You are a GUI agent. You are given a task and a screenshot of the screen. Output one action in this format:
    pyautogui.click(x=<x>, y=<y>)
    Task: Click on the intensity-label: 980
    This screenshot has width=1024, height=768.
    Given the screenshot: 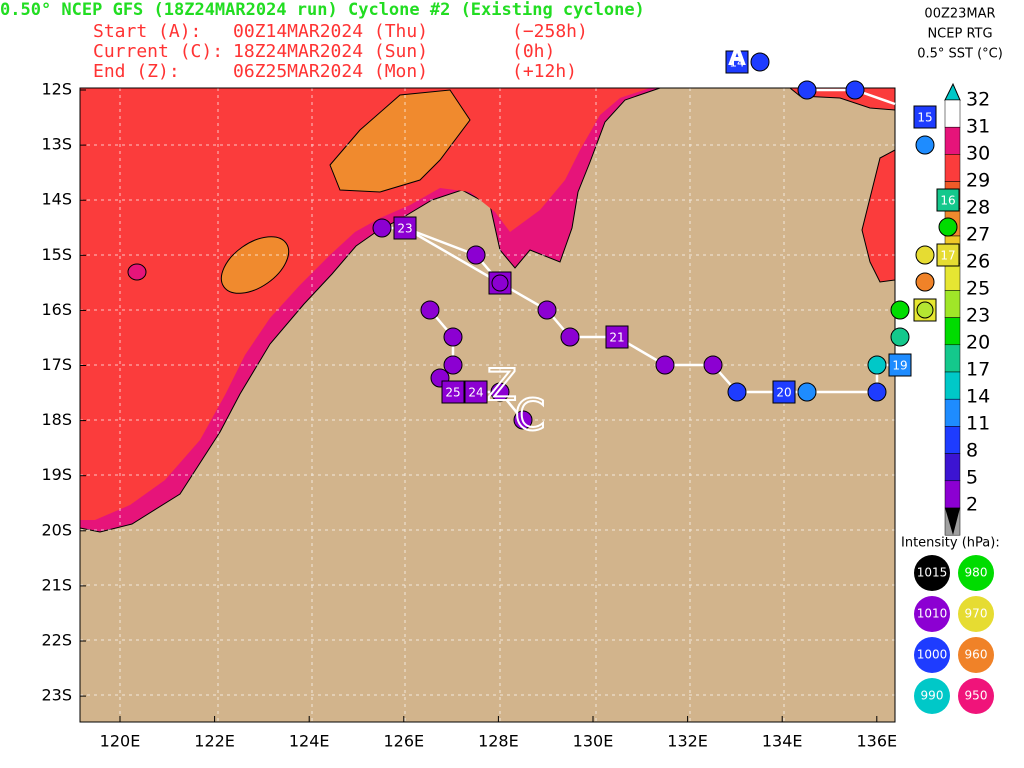 What is the action you would take?
    pyautogui.click(x=976, y=573)
    